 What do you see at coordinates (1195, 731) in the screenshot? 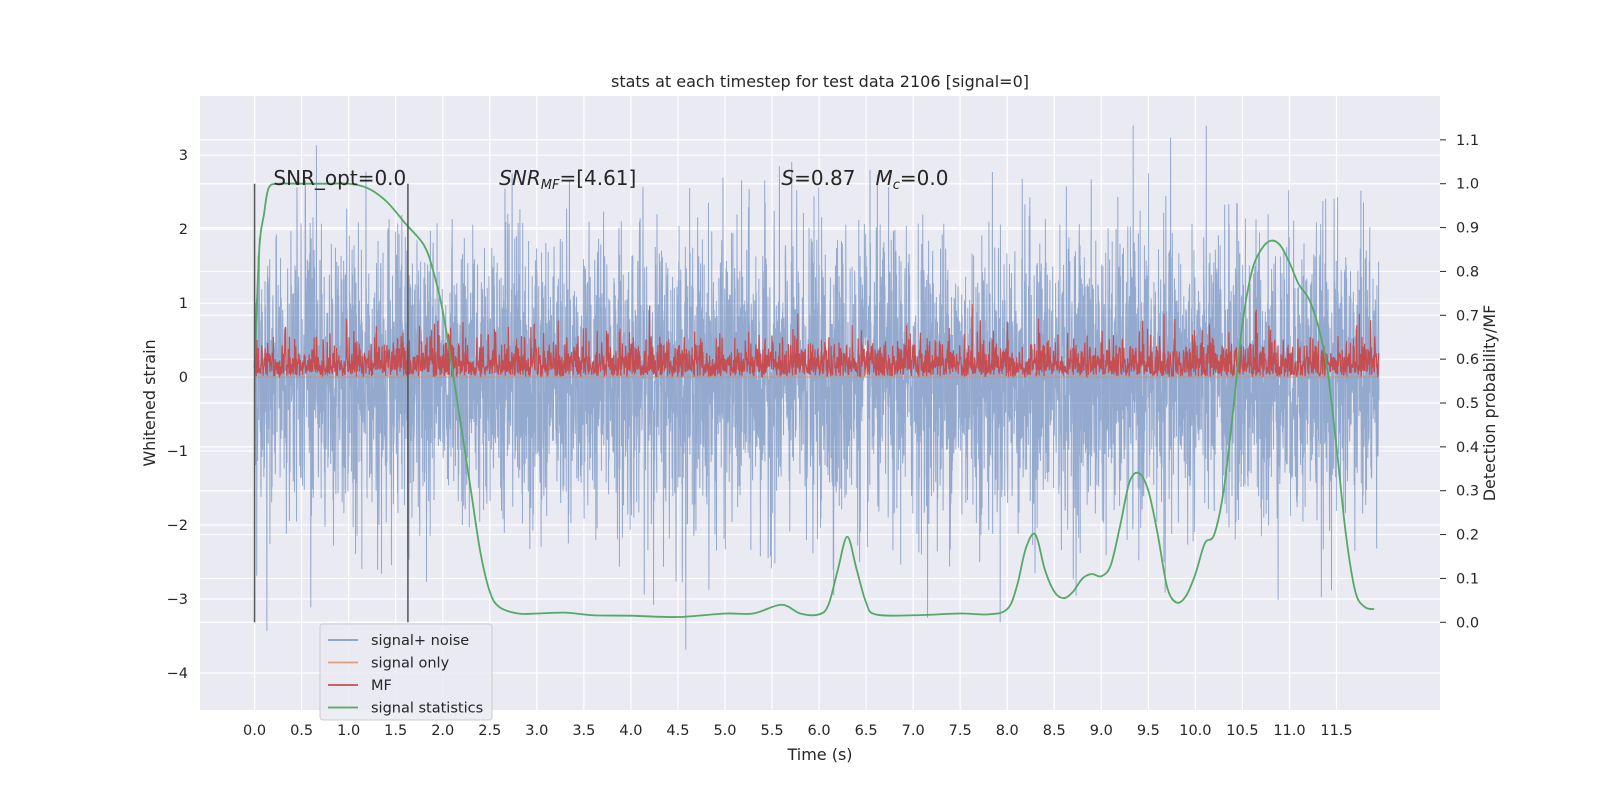
I see `x-tick-label: 10.0` at bounding box center [1195, 731].